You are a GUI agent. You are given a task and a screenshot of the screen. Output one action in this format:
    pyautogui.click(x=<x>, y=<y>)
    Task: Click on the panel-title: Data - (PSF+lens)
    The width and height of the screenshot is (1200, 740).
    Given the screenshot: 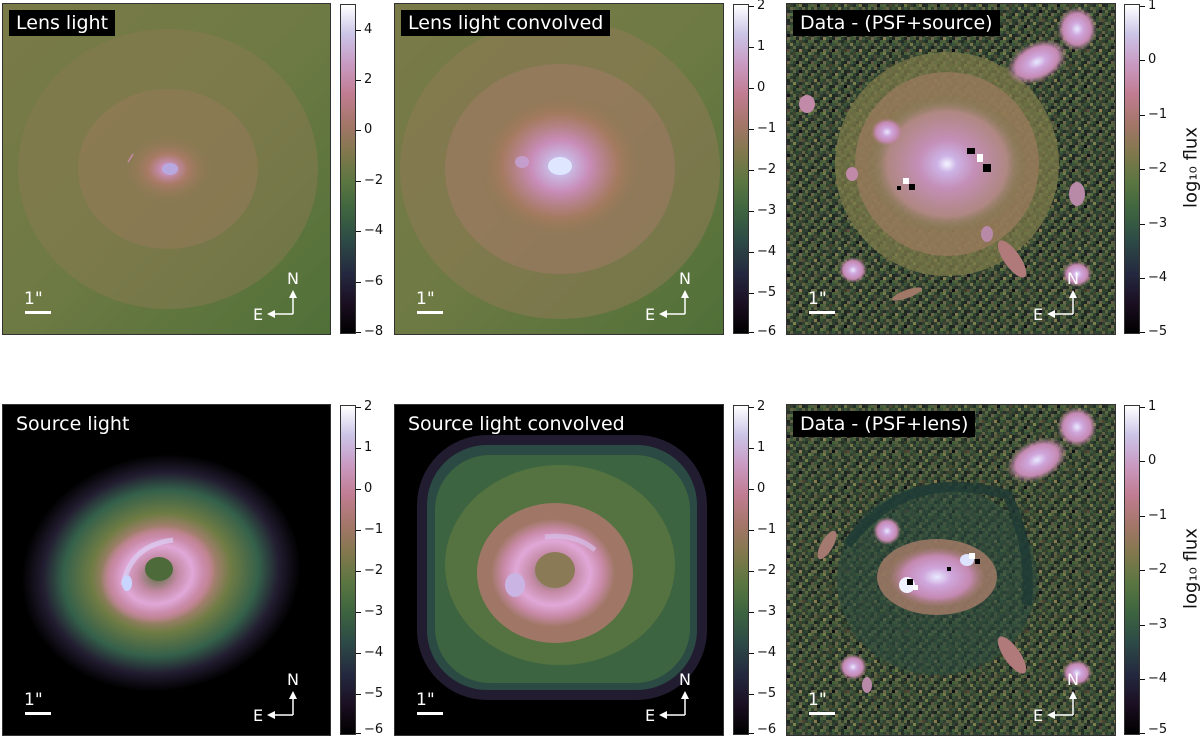 What is the action you would take?
    pyautogui.click(x=884, y=424)
    